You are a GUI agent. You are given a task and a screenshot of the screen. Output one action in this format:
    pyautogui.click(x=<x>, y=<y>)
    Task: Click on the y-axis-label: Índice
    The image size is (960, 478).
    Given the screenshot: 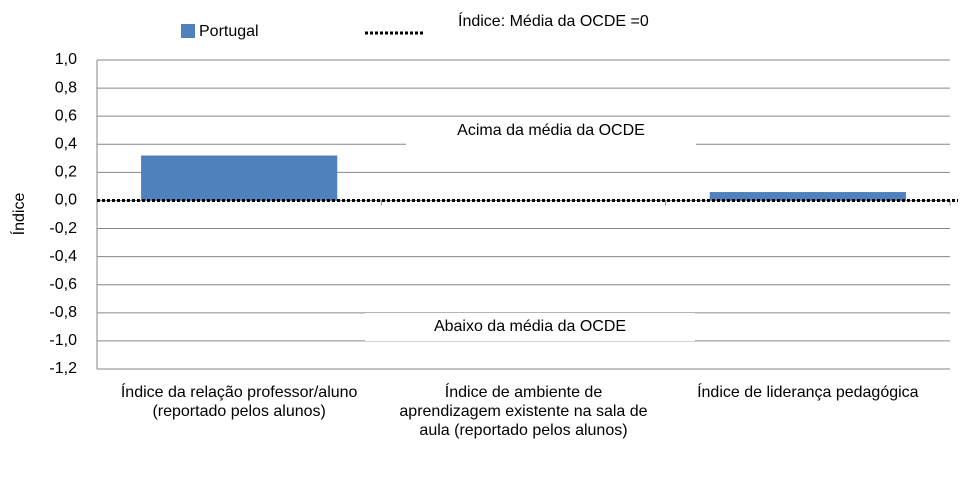 What is the action you would take?
    pyautogui.click(x=18, y=214)
    